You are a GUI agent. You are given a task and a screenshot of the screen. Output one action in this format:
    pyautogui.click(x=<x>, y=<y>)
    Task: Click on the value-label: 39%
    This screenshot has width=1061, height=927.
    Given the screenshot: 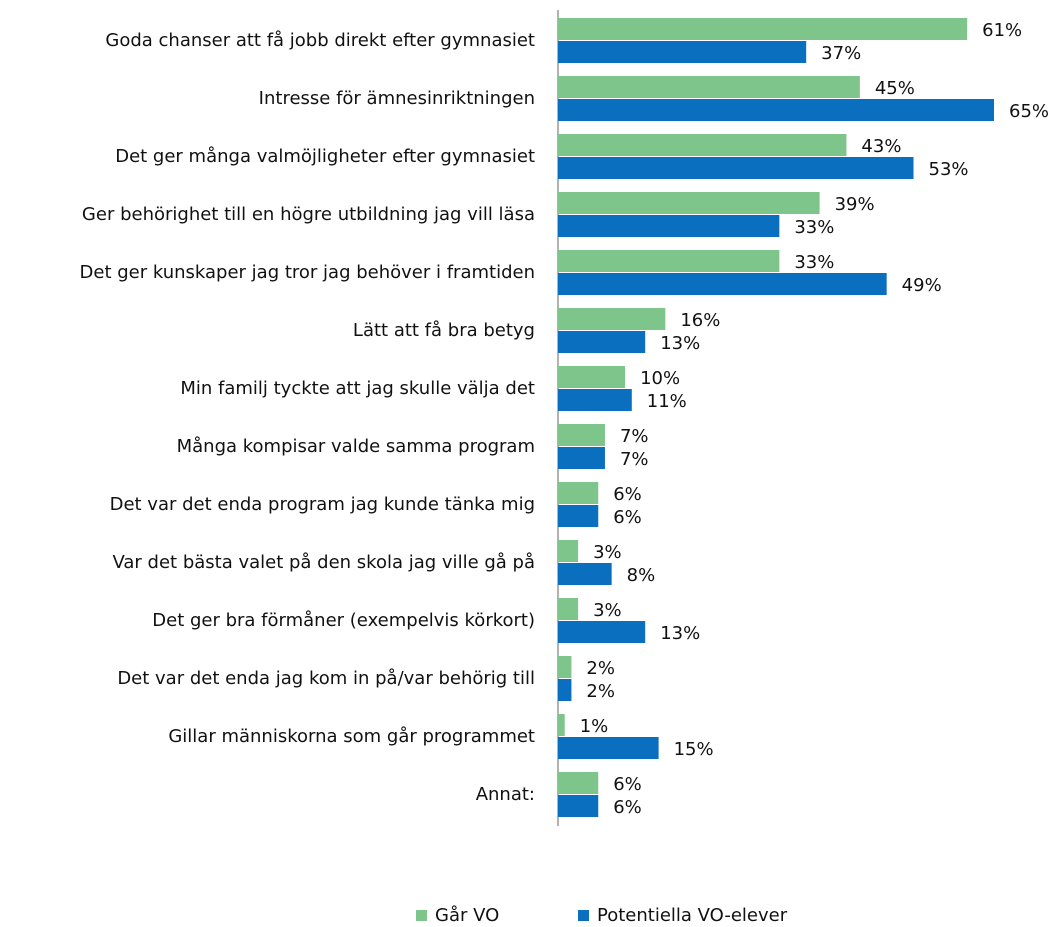 What is the action you would take?
    pyautogui.click(x=855, y=204)
    